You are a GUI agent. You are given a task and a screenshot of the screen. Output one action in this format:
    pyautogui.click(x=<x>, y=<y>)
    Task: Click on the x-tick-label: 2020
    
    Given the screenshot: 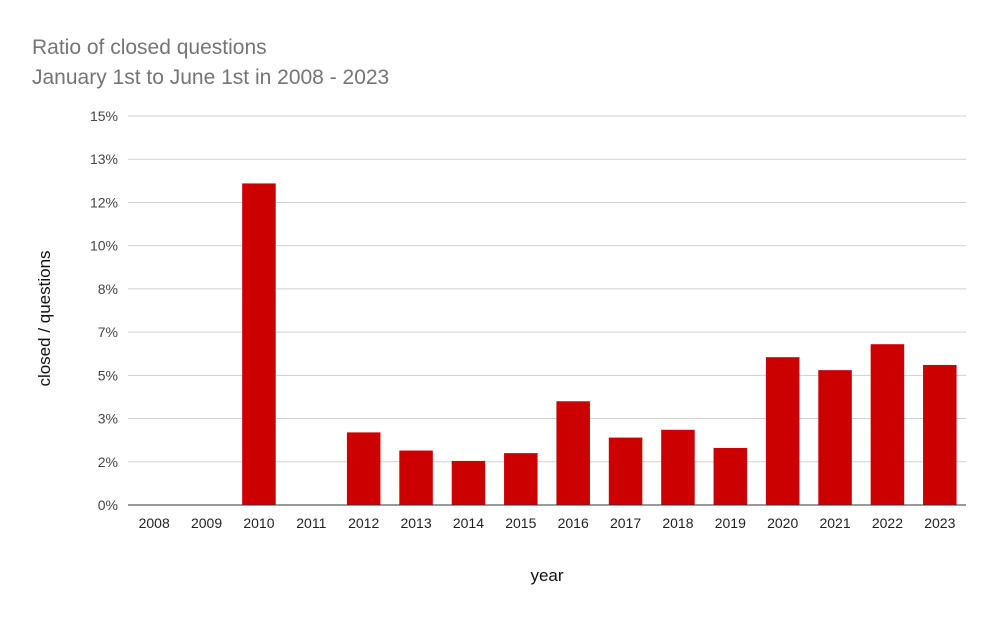 What is the action you would take?
    pyautogui.click(x=782, y=523)
    